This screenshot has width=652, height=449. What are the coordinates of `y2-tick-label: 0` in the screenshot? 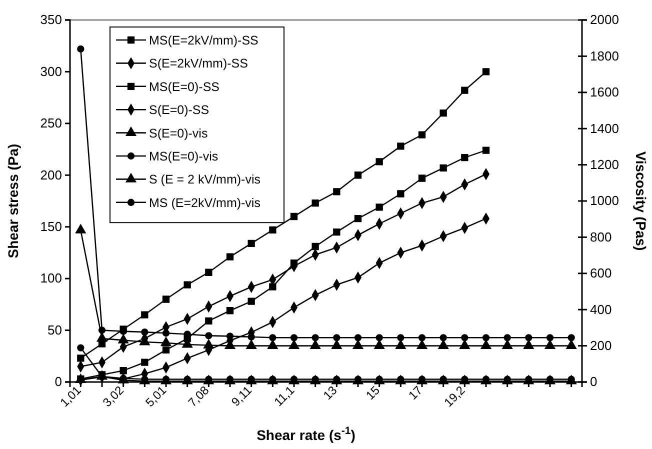 It's located at (594, 382).